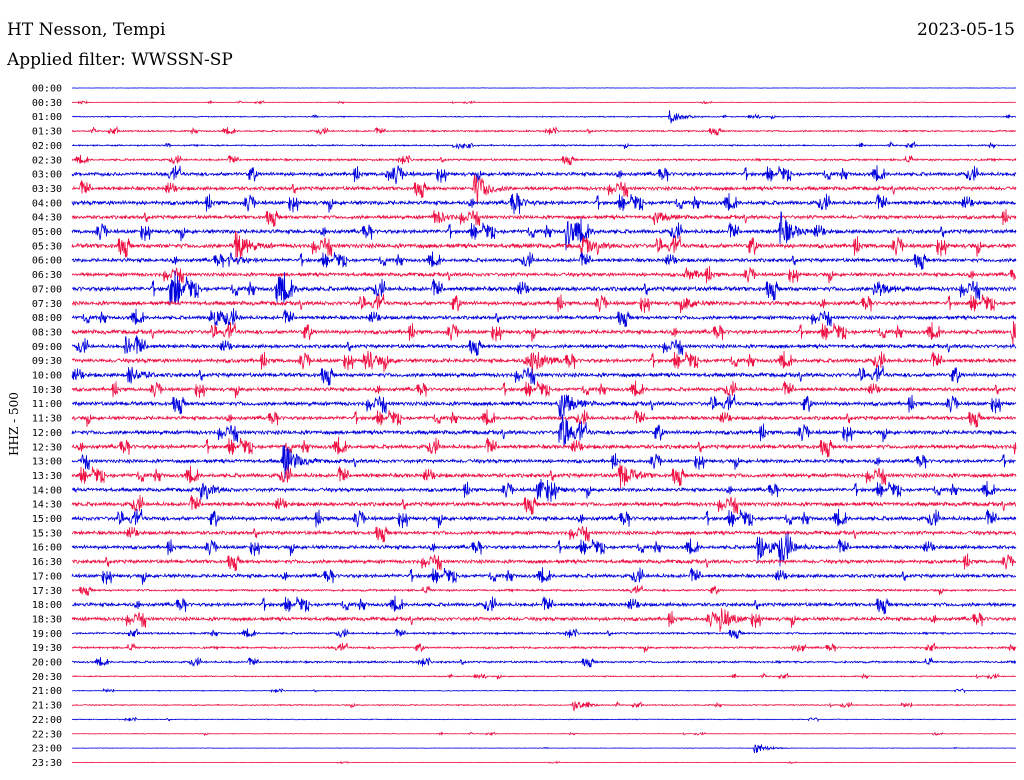  What do you see at coordinates (47, 132) in the screenshot?
I see `row-time-label: 01:30` at bounding box center [47, 132].